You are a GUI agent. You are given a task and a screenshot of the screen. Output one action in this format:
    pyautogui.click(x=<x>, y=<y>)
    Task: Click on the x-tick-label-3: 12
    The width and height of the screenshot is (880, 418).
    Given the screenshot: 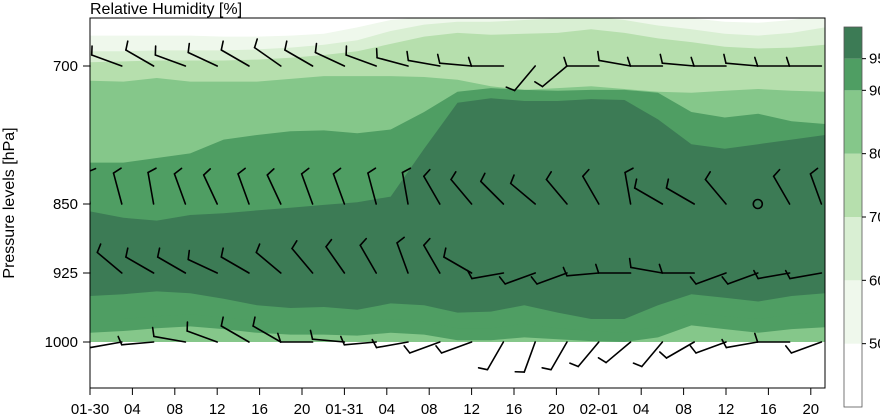 What is the action you would take?
    pyautogui.click(x=217, y=409)
    